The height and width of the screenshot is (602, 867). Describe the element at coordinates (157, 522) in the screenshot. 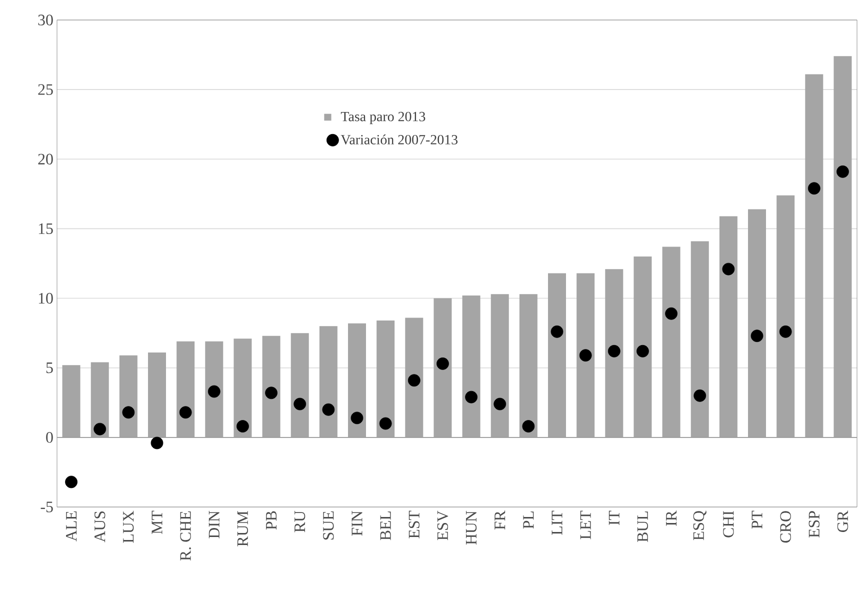

I see `x-tick-label: MT` at that location.